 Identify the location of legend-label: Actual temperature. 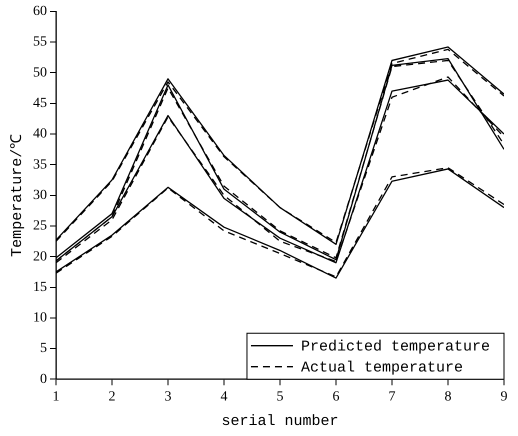
(381, 368).